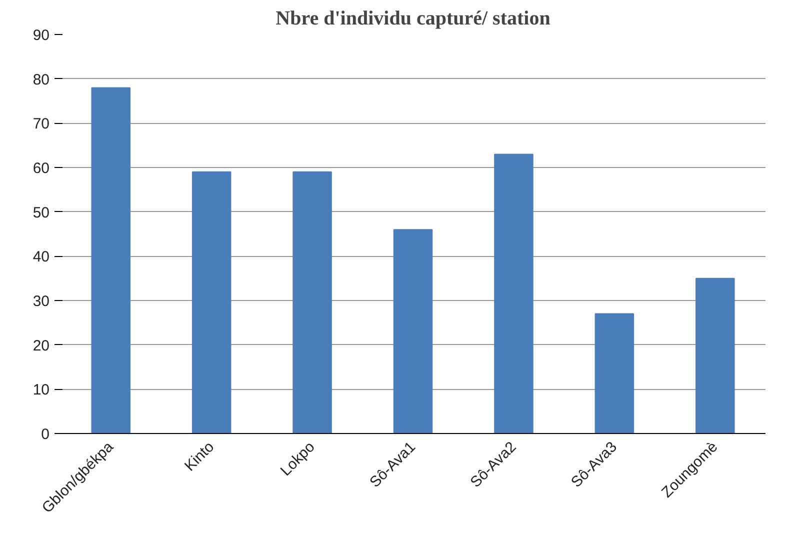 Image resolution: width=803 pixels, height=533 pixels. I want to click on y-tick-label: 10, so click(41, 390).